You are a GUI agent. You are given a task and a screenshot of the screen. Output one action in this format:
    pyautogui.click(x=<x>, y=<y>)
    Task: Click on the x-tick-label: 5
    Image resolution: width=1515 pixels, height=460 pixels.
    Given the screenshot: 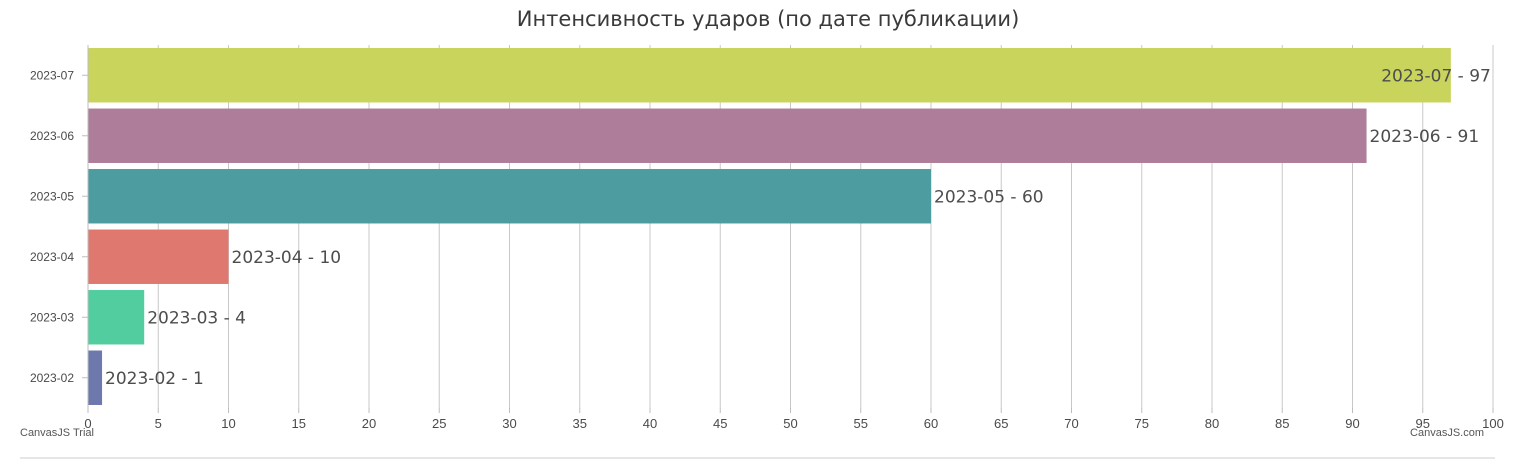 What is the action you would take?
    pyautogui.click(x=158, y=423)
    